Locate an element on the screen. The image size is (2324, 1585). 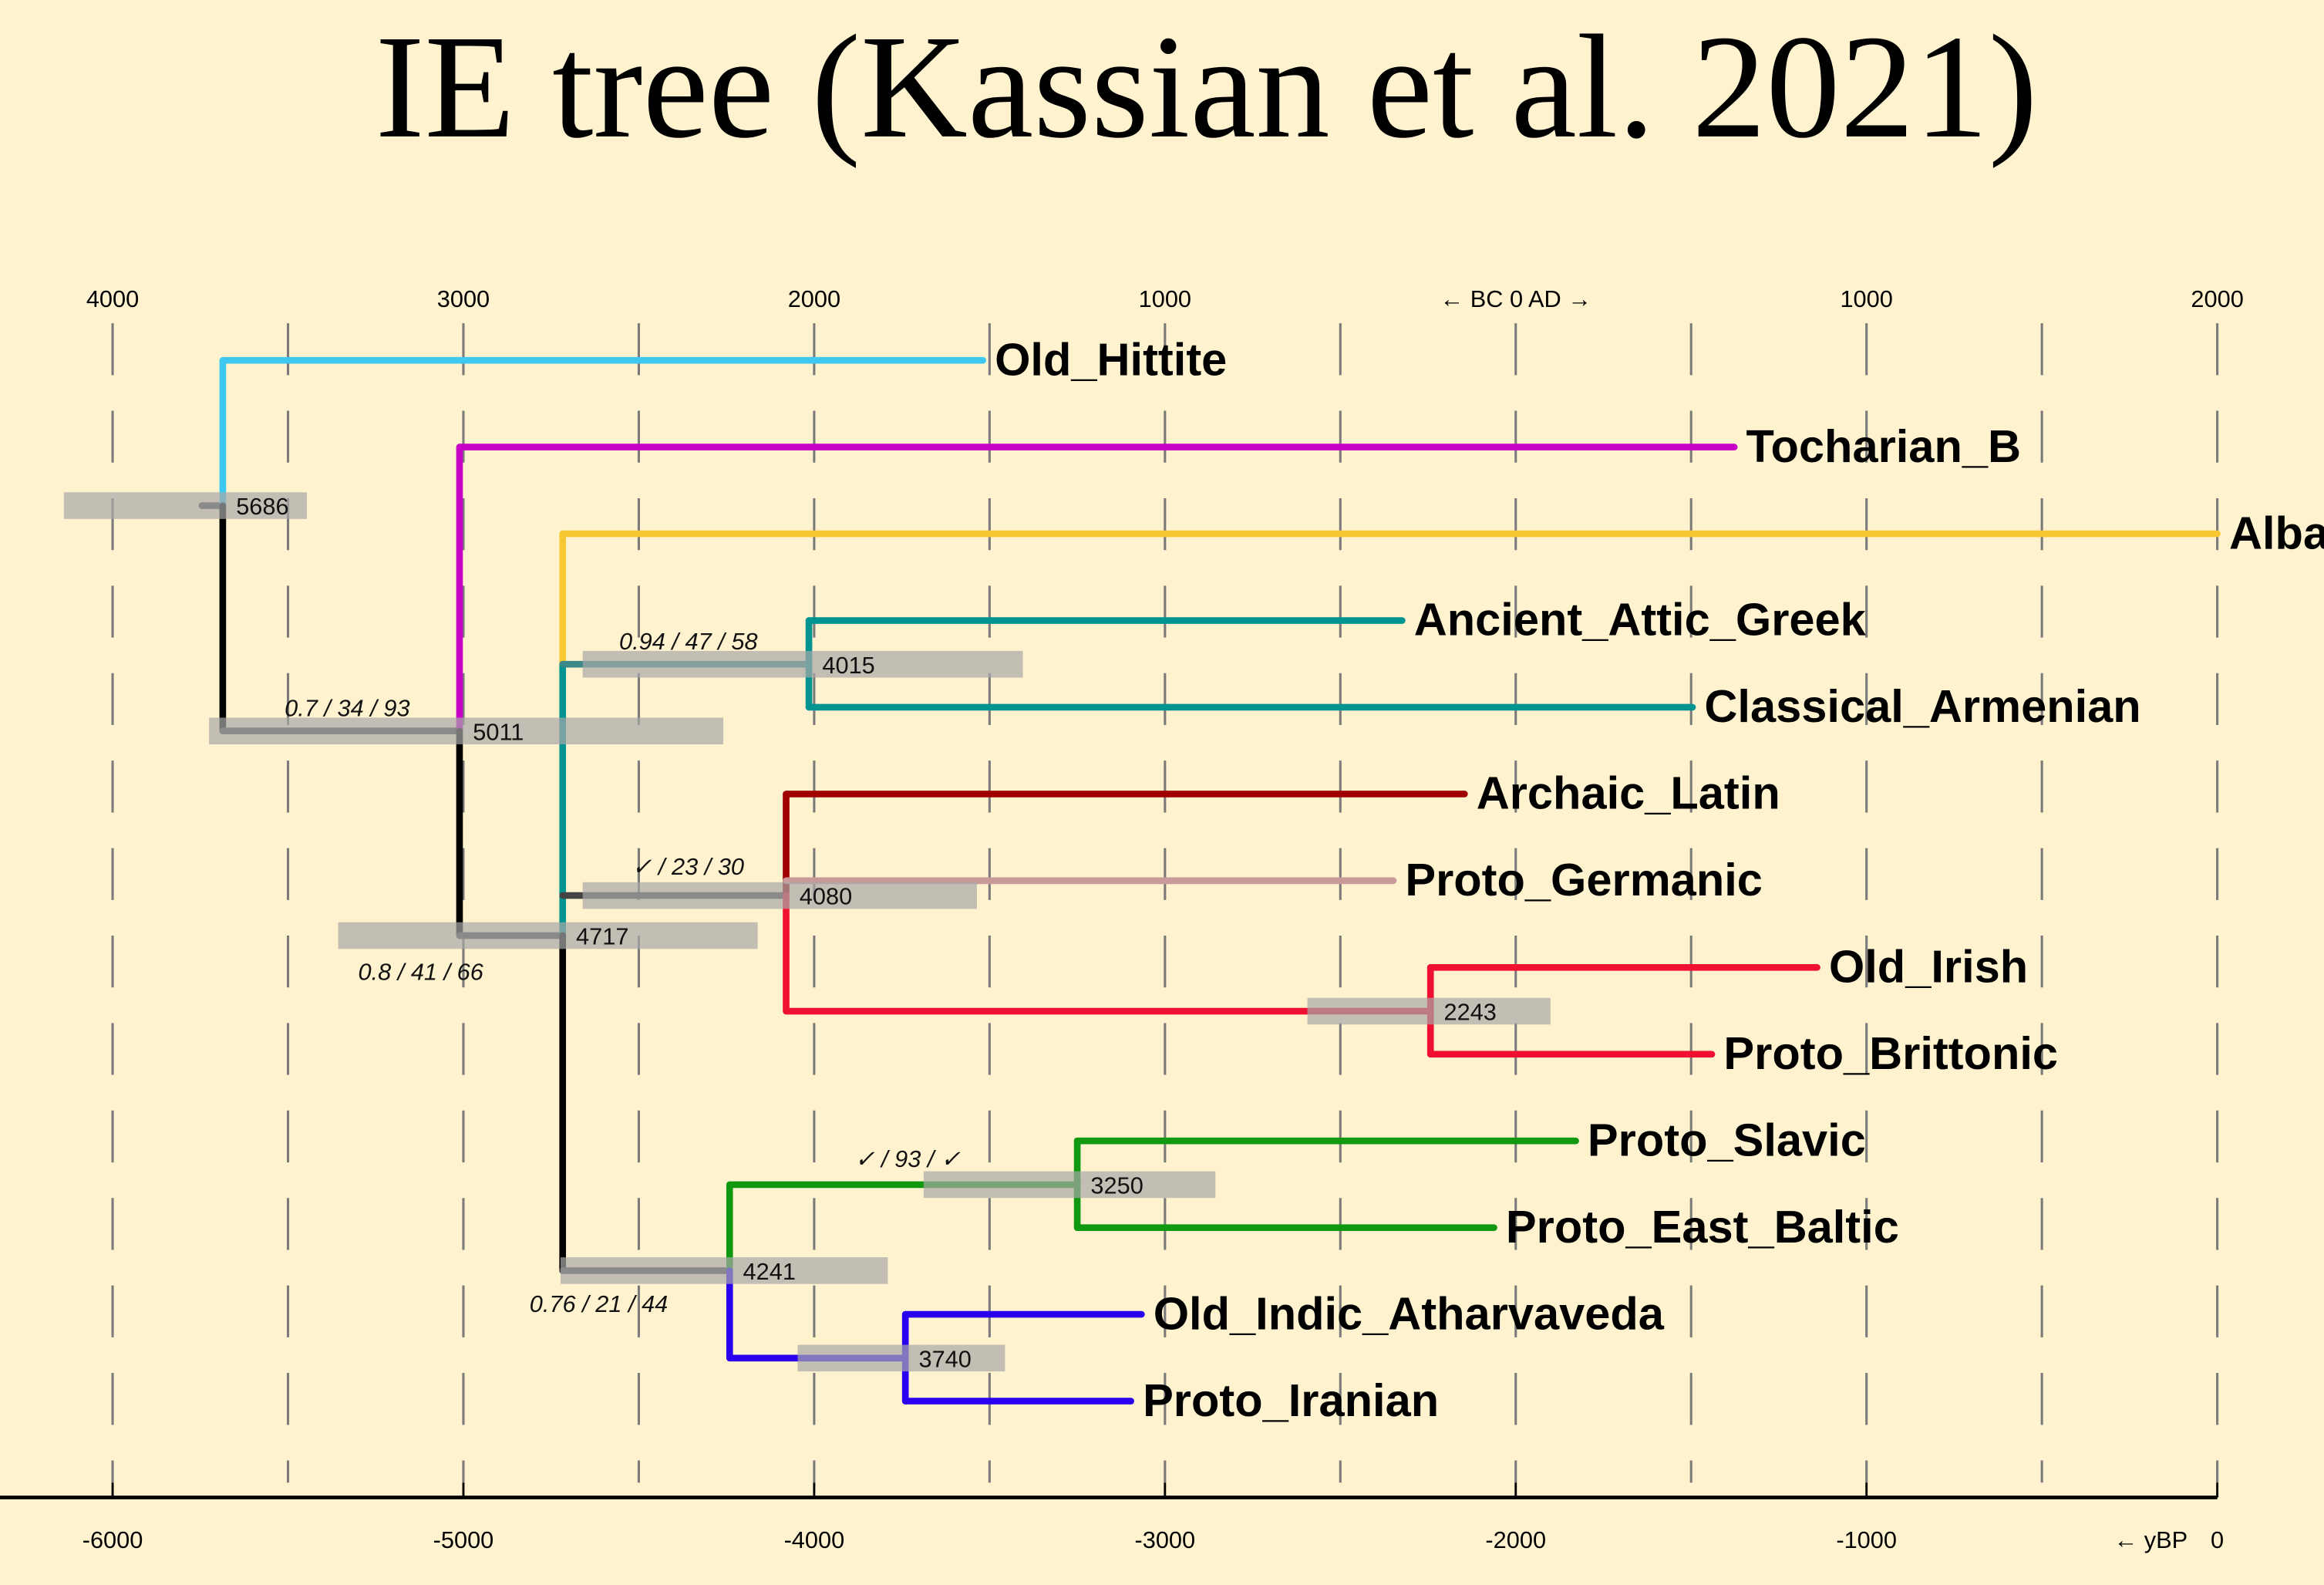
leaf-label: Tocharian_B is located at coordinates (1883, 446).